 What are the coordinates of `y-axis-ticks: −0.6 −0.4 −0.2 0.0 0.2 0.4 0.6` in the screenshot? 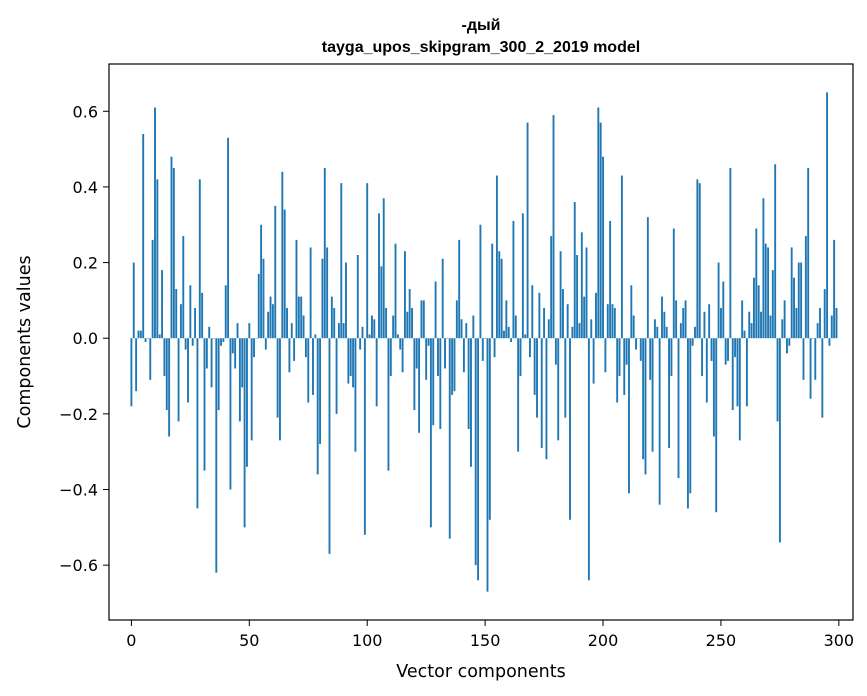 It's located at (84, 338).